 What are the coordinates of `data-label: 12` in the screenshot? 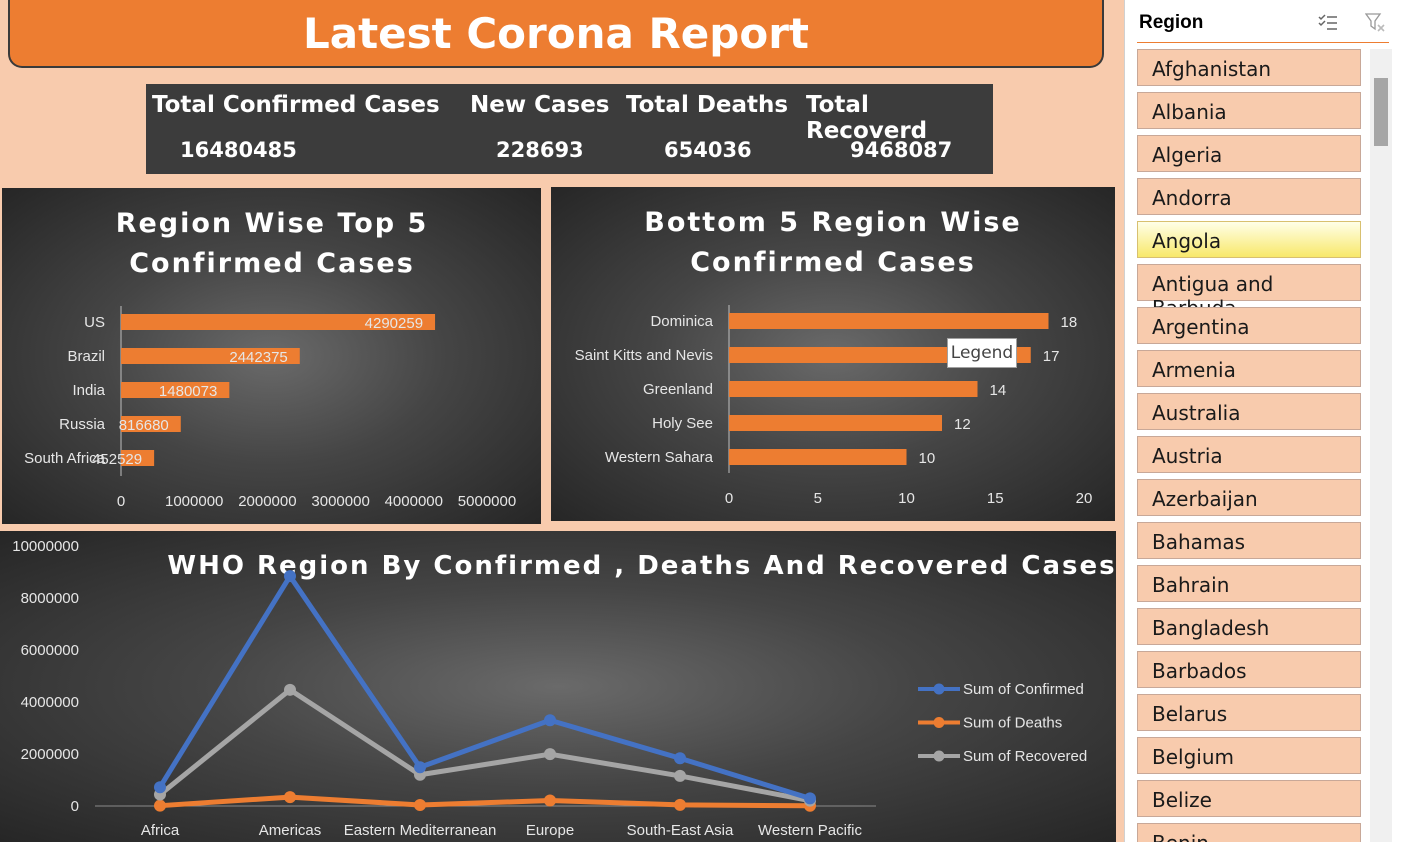 It's located at (962, 424).